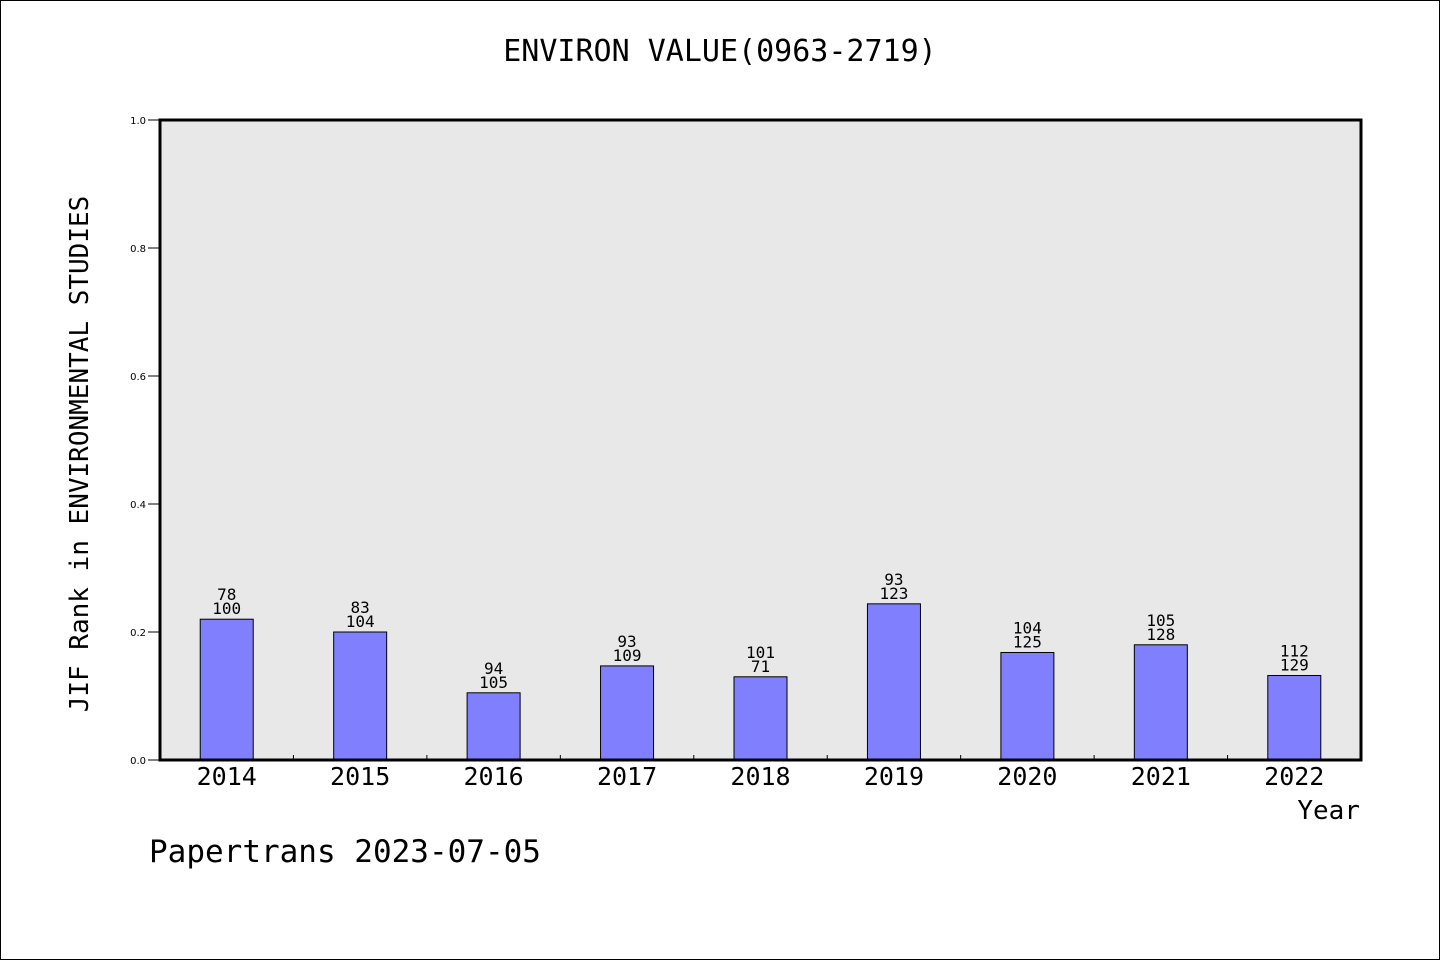  Describe the element at coordinates (493, 682) in the screenshot. I see `bar-label-bottom: 105` at that location.